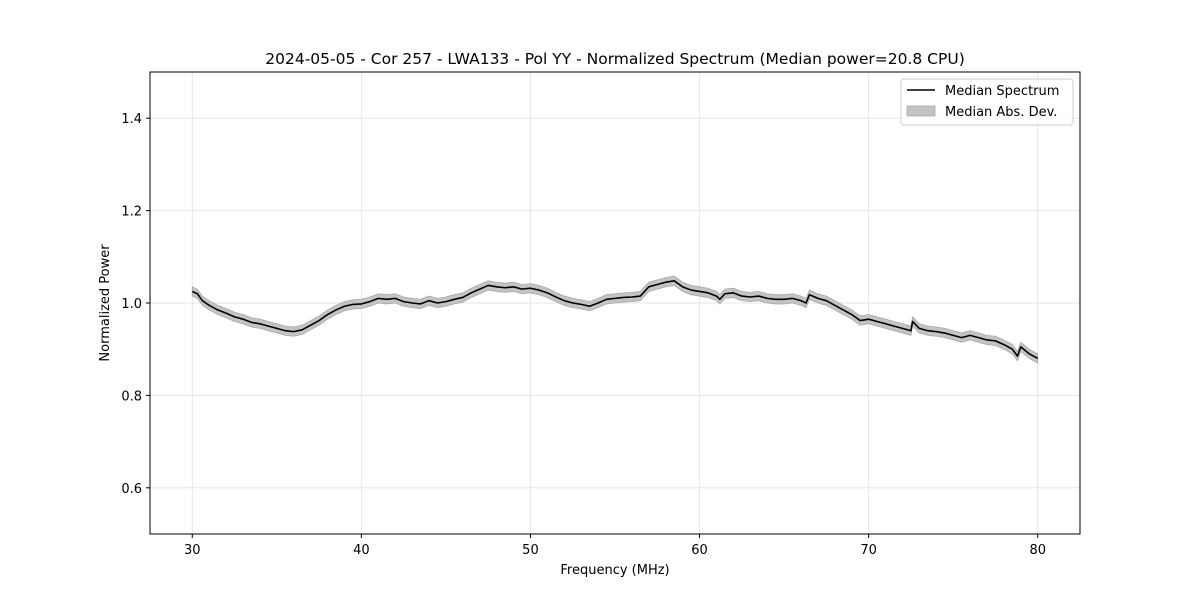  I want to click on legend-box, so click(987, 102).